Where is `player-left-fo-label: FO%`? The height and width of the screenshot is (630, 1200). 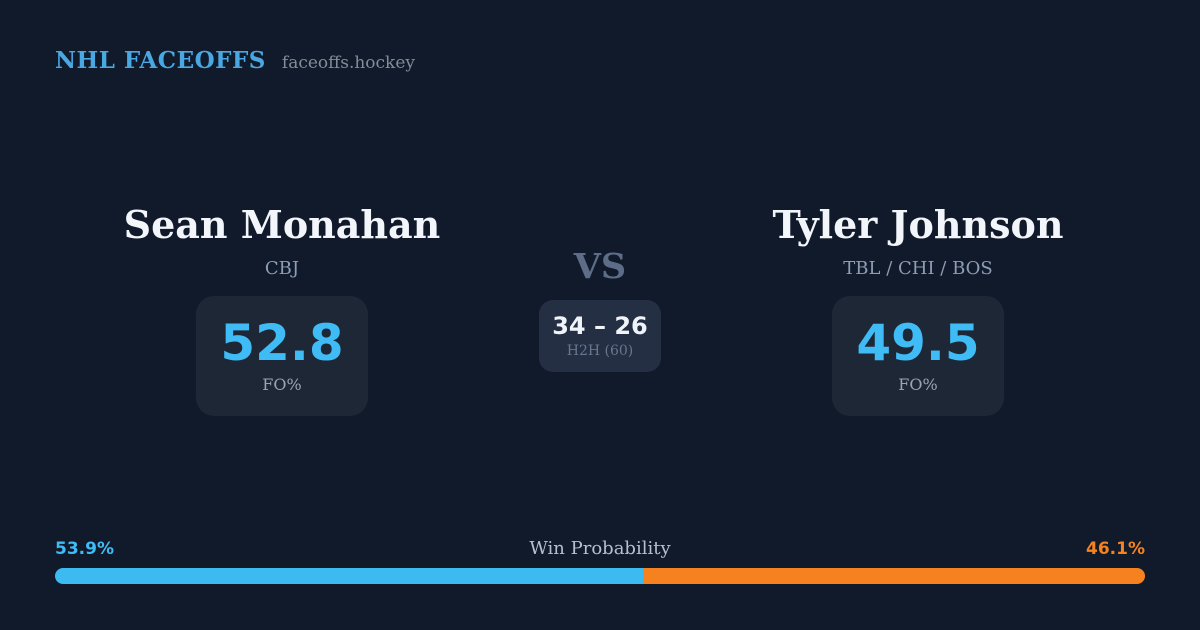 player-left-fo-label: FO% is located at coordinates (282, 384).